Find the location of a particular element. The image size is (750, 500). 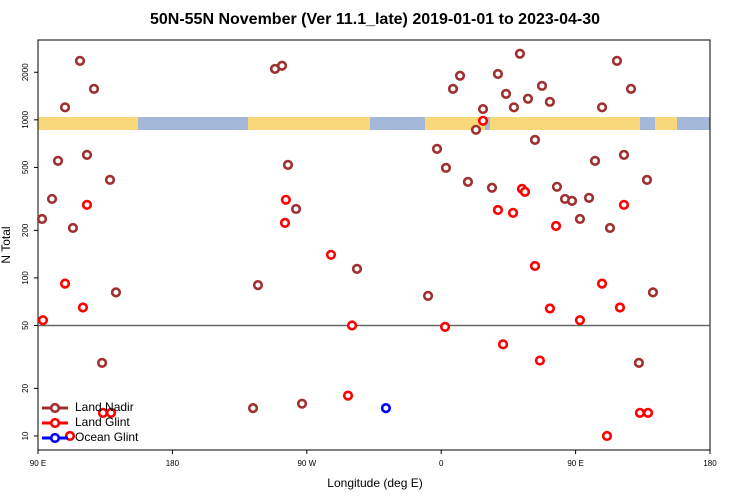

y-tick-label: 2000 is located at coordinates (25, 72).